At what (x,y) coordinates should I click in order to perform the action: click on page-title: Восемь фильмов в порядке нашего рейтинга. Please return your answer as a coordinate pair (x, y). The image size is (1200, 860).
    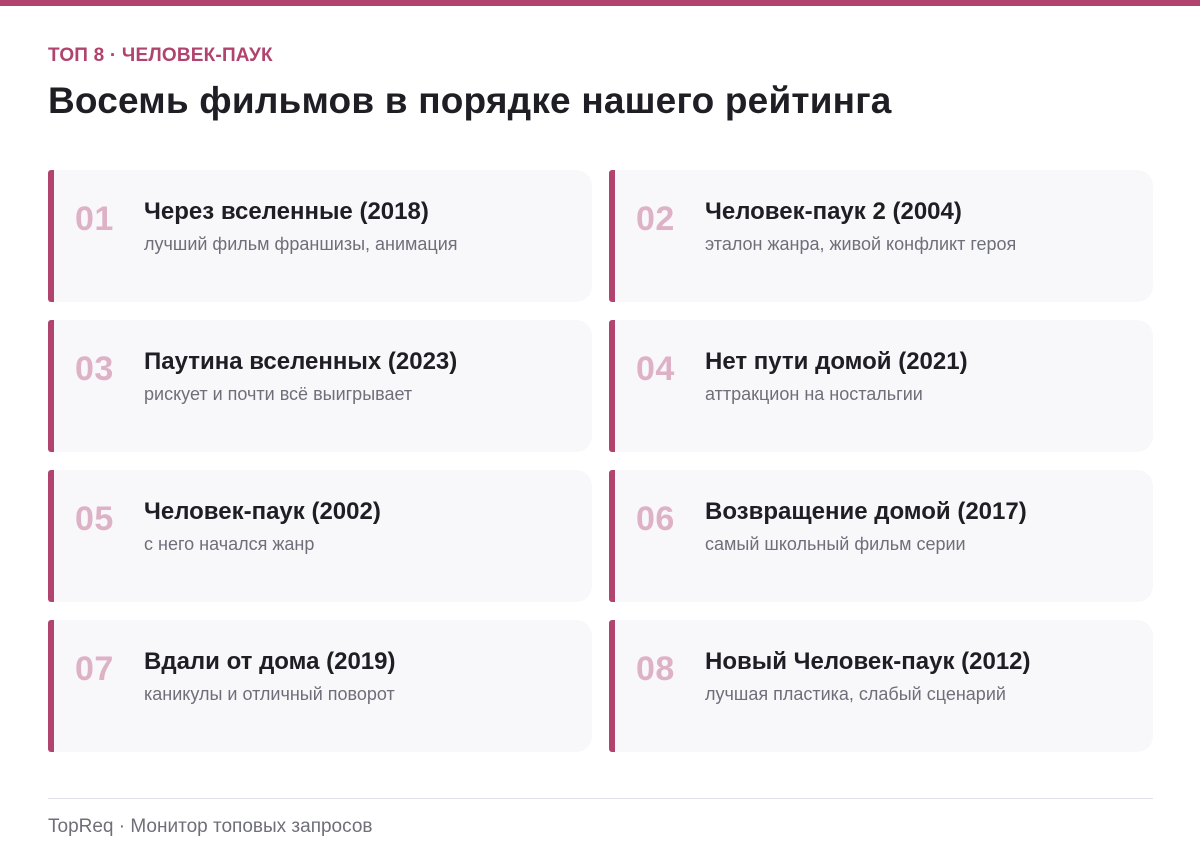
    Looking at the image, I should click on (470, 100).